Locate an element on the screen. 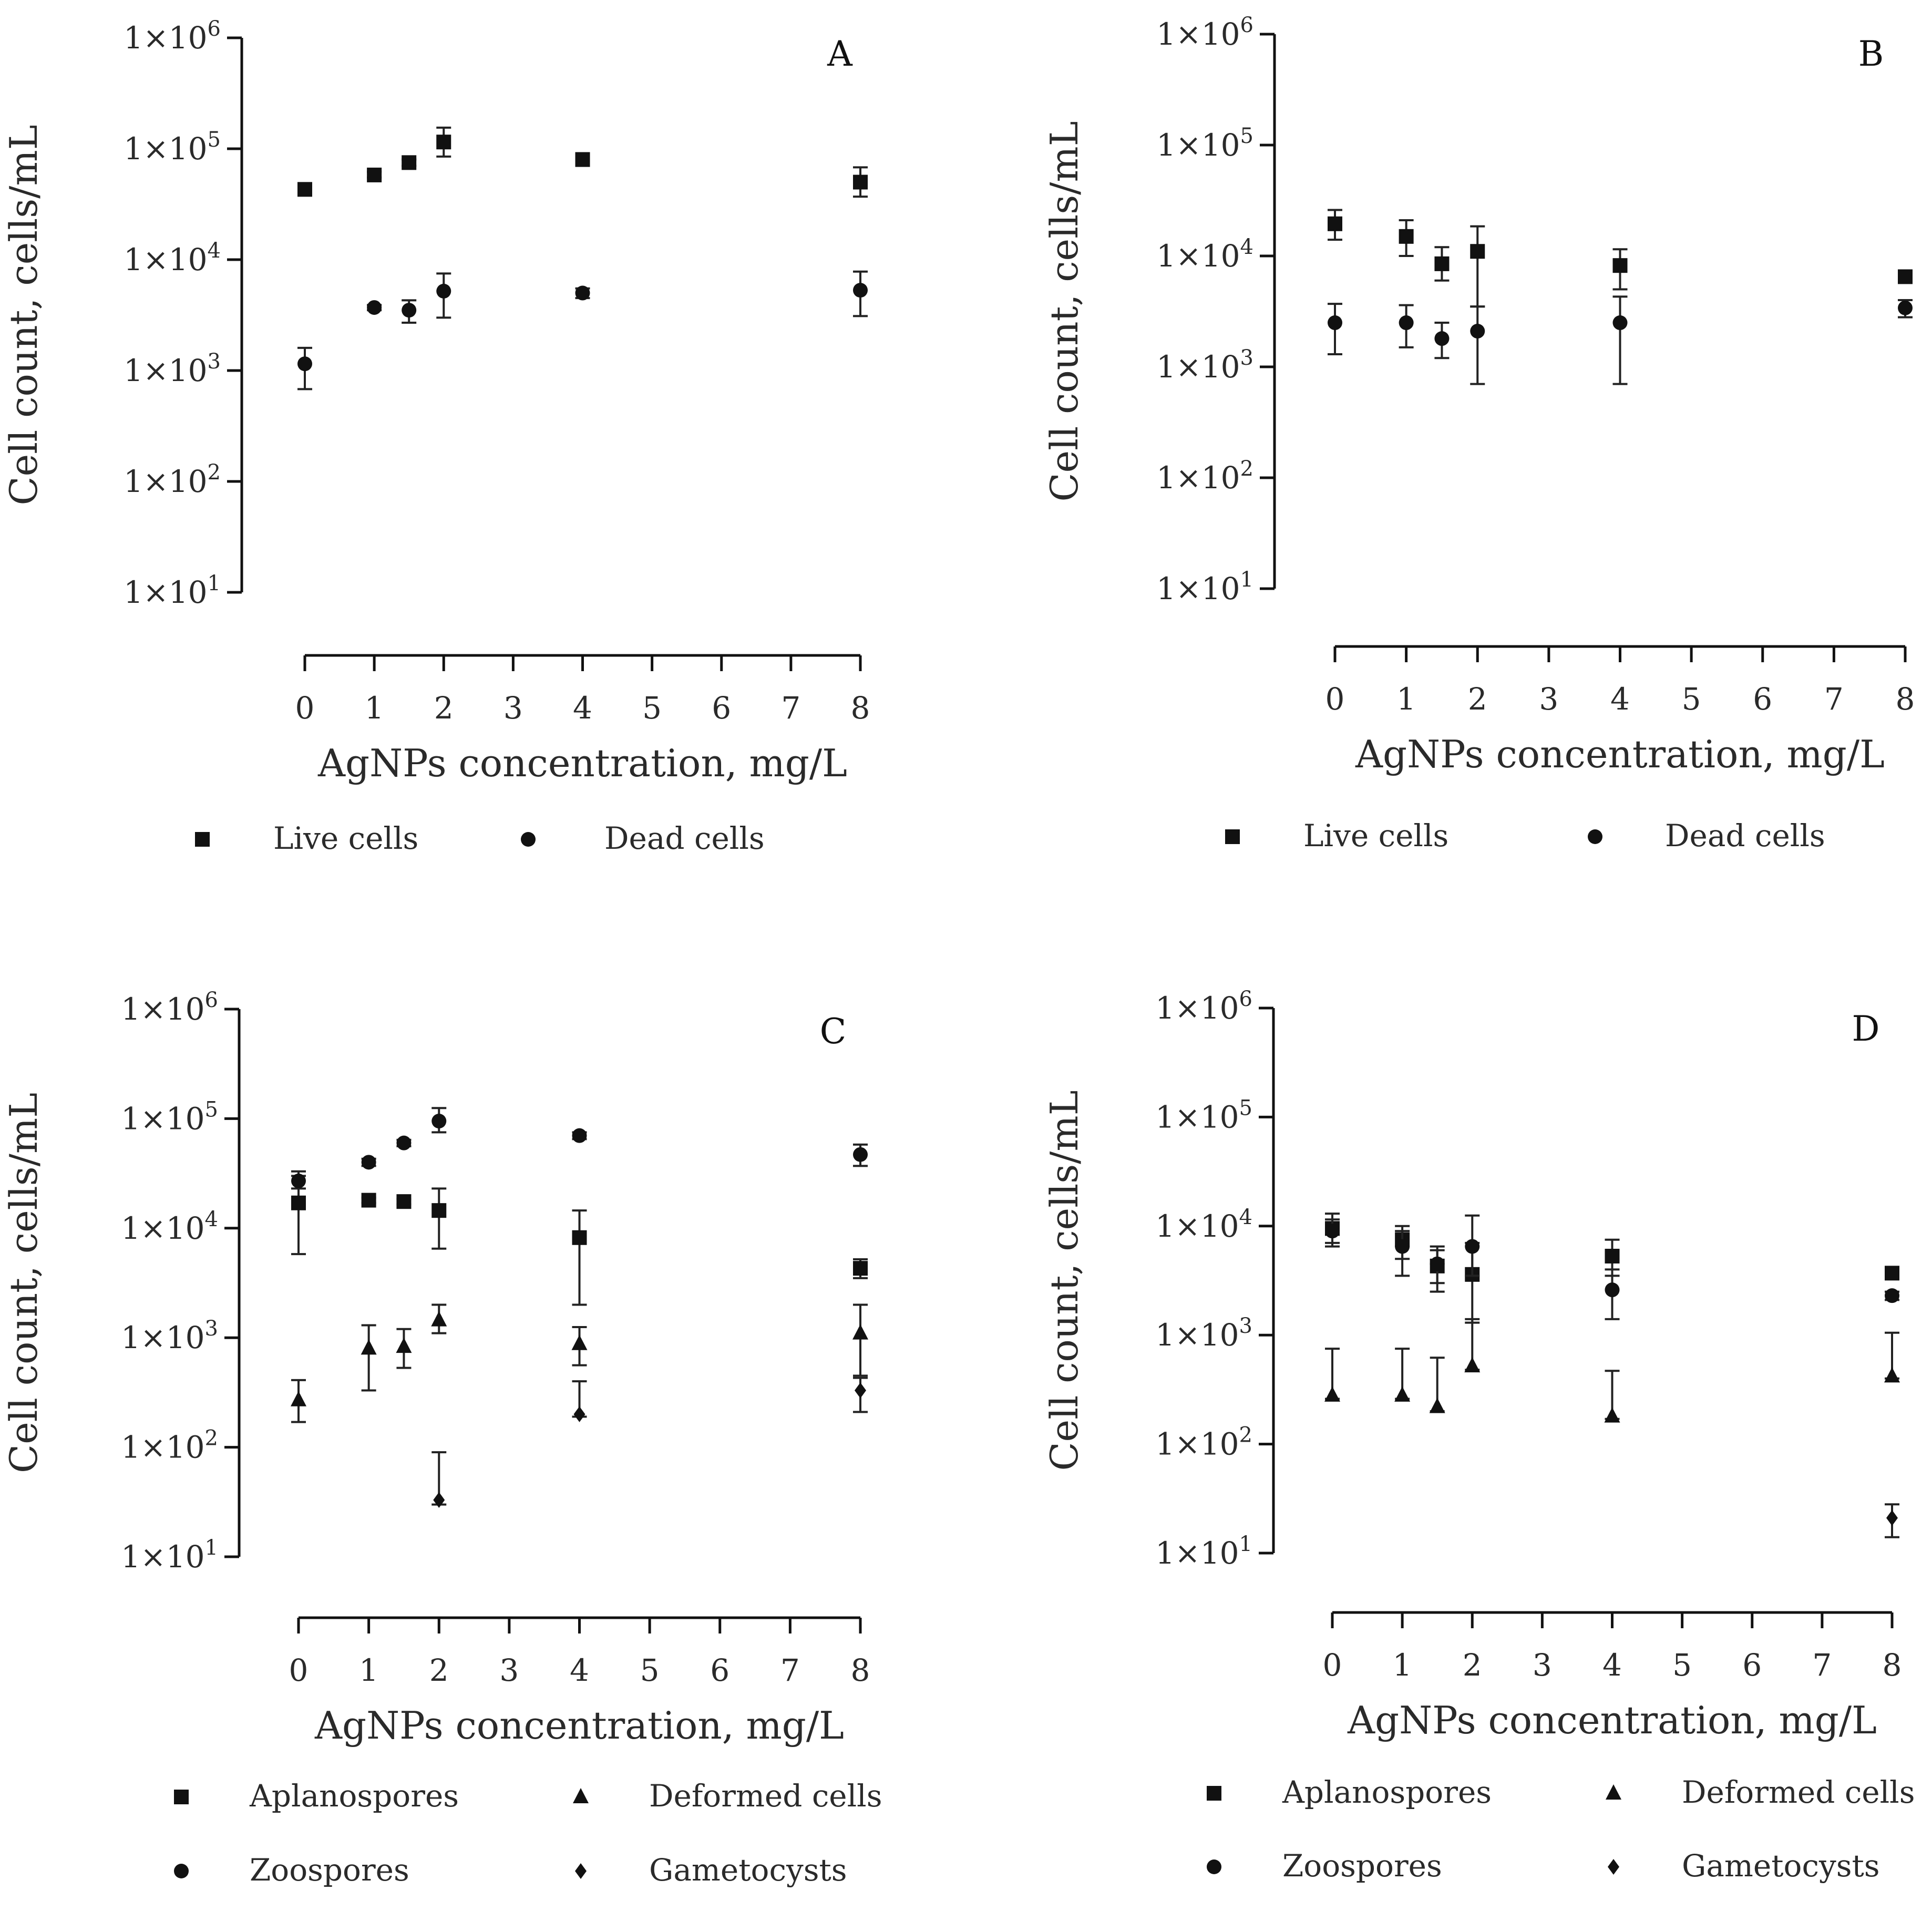 This screenshot has width=1932, height=1911. series-aplanospores is located at coordinates (579, 1240).